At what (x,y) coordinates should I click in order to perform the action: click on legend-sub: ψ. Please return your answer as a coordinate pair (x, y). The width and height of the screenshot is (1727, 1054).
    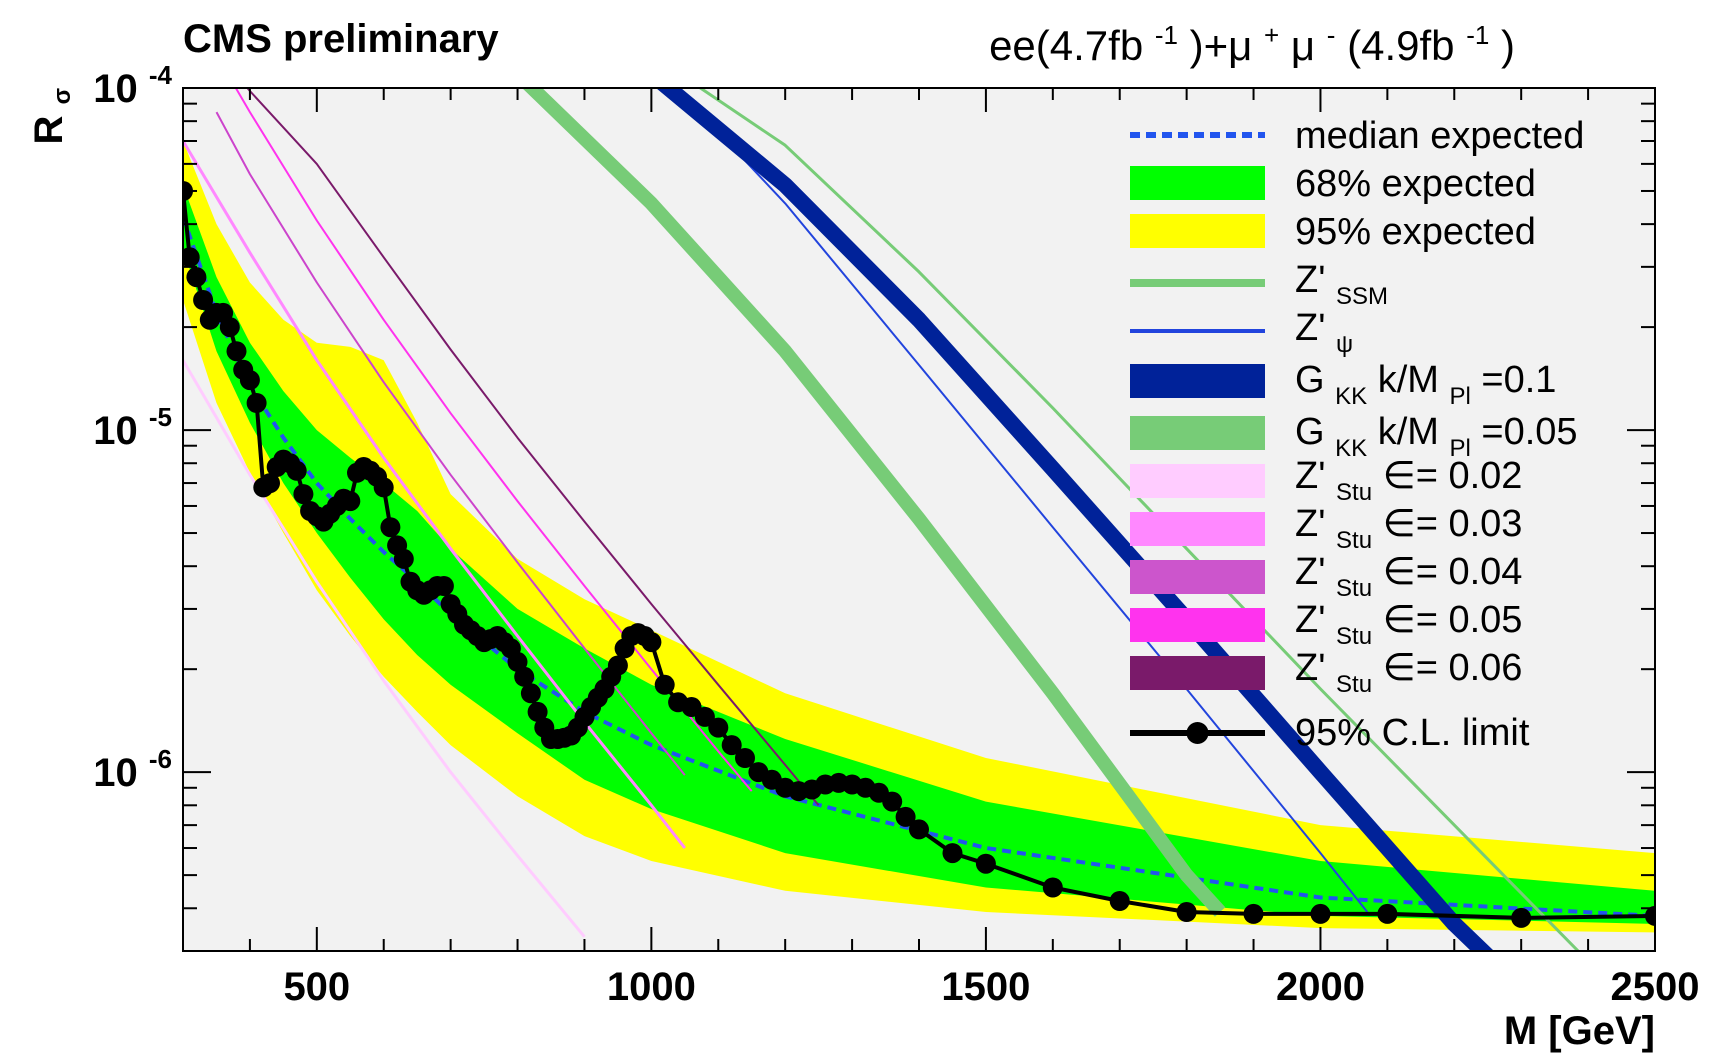
    Looking at the image, I should click on (1344, 344).